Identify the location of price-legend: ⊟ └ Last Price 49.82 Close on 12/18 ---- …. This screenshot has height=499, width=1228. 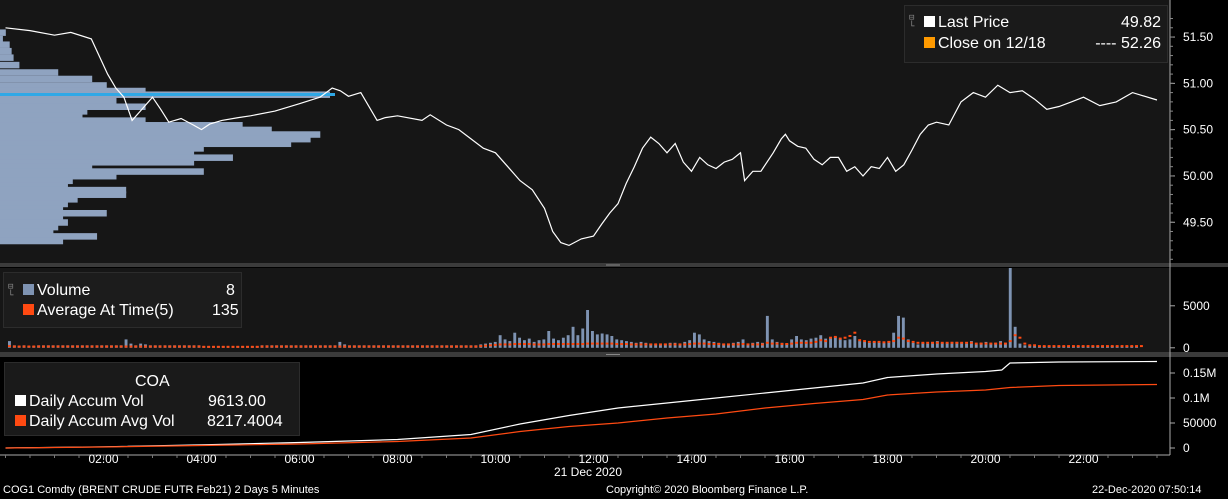
(1036, 34).